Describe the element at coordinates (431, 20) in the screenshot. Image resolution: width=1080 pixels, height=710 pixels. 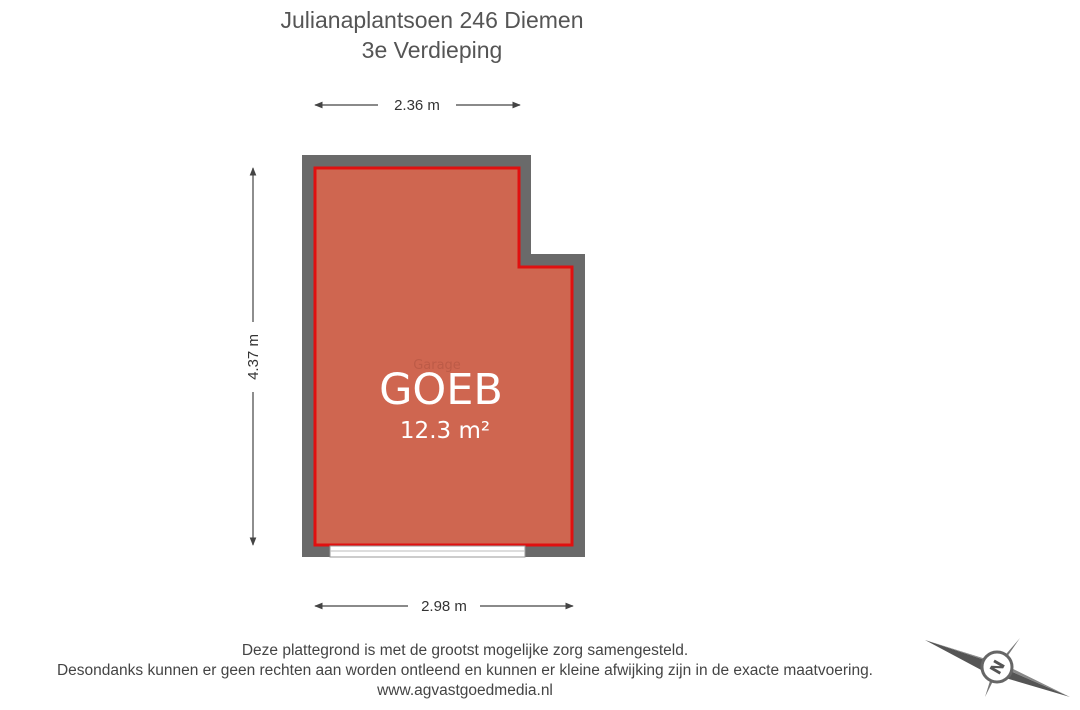
I see `title: Julianaplantsoen 246 Diemen` at that location.